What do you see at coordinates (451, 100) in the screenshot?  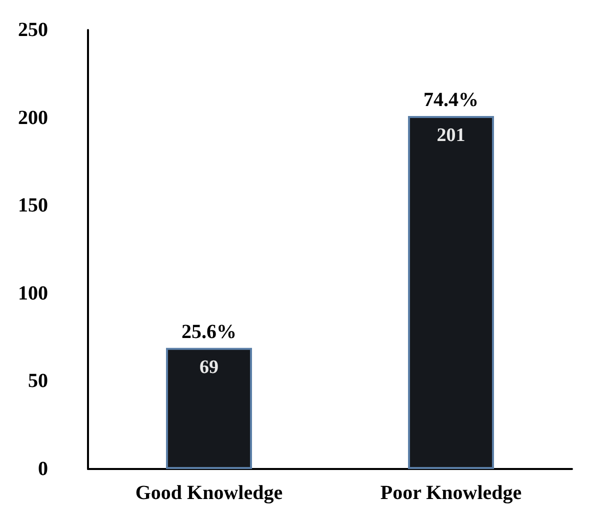 I see `annotation: 74.4%` at bounding box center [451, 100].